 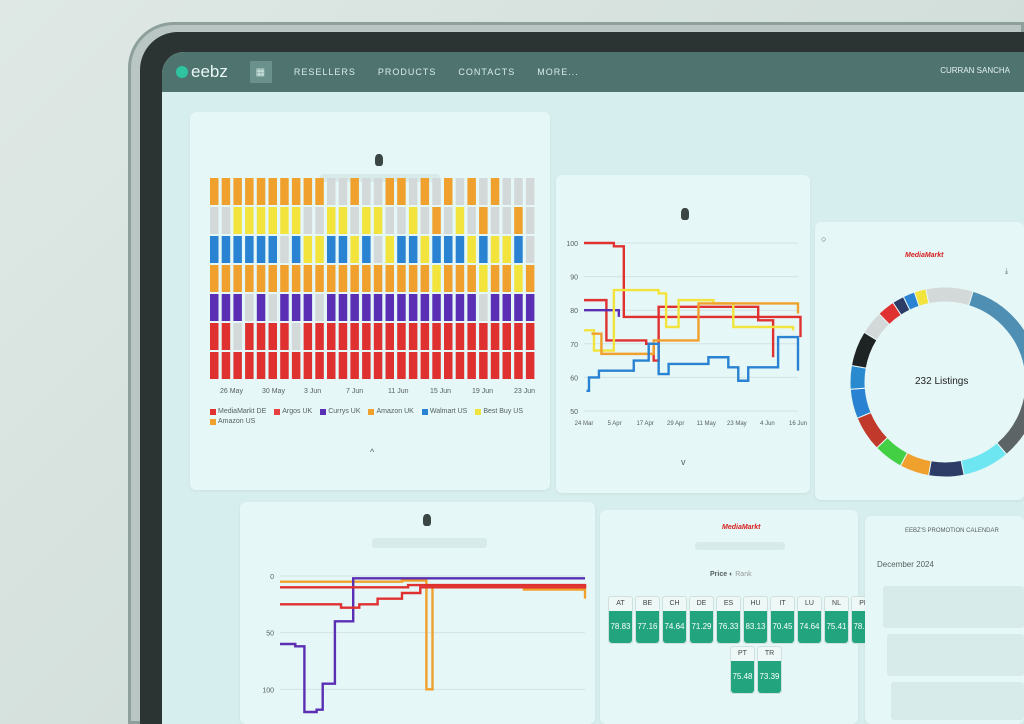 What do you see at coordinates (487, 72) in the screenshot?
I see `nav-contacts: CONTACTS` at bounding box center [487, 72].